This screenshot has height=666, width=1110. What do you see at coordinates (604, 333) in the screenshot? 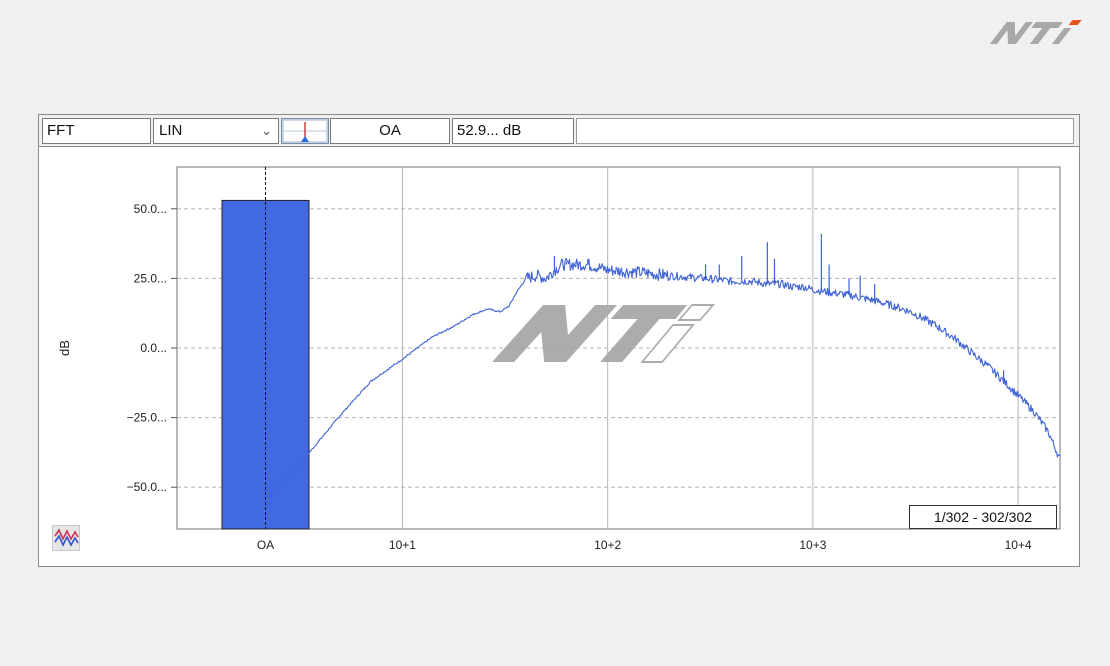
I see `nti-watermark` at bounding box center [604, 333].